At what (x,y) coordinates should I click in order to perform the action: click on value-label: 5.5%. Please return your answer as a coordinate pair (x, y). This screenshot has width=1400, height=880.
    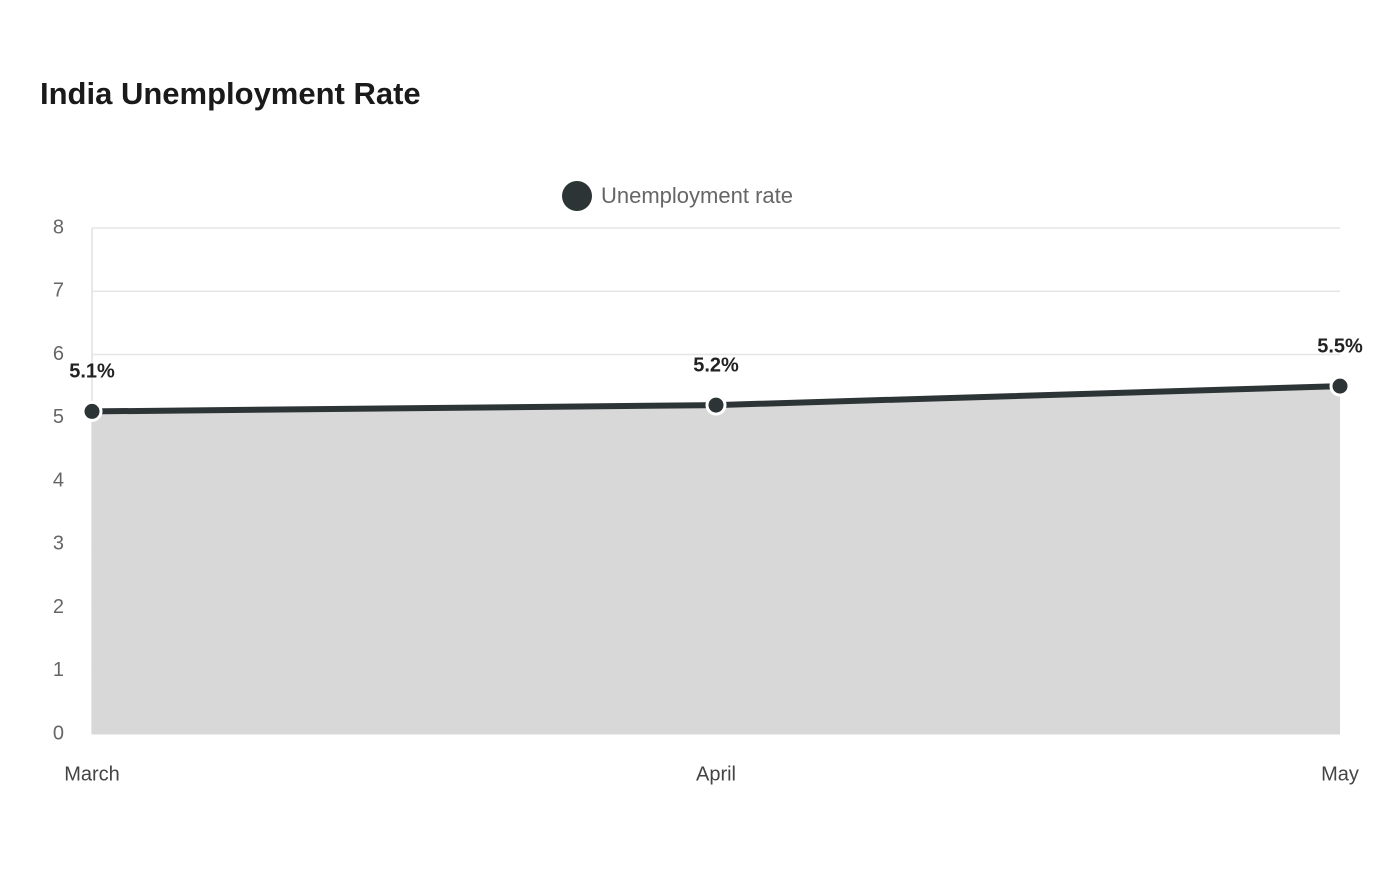
    Looking at the image, I should click on (1340, 346).